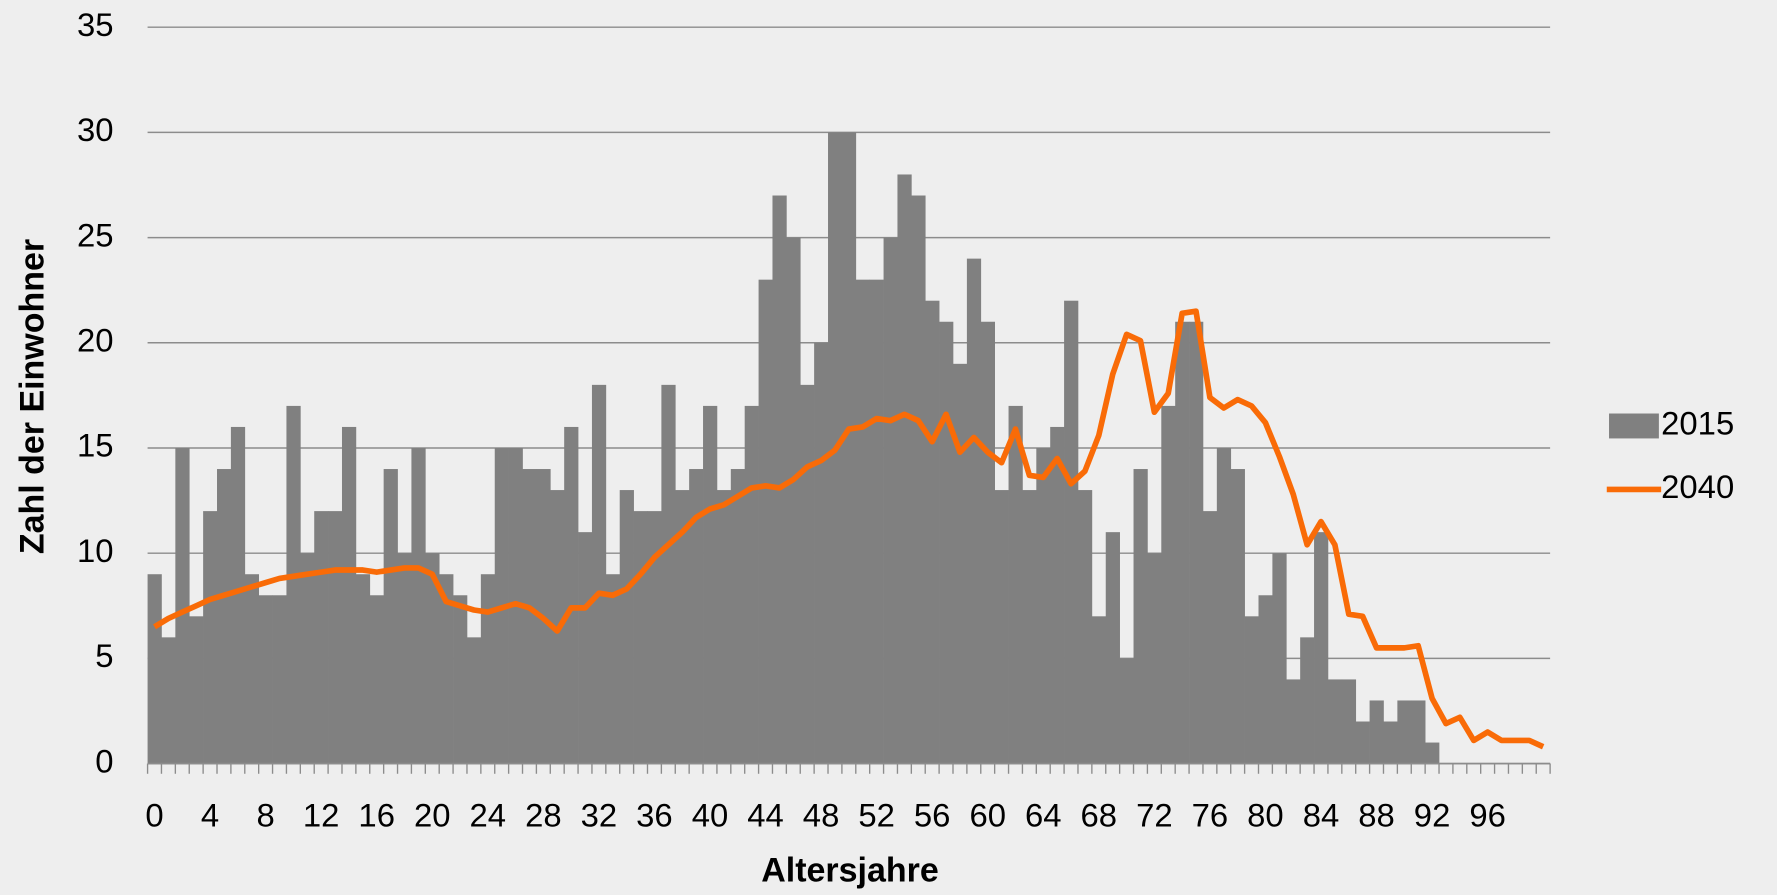 This screenshot has height=895, width=1777. What do you see at coordinates (1099, 815) in the screenshot?
I see `x-tick-label: 68` at bounding box center [1099, 815].